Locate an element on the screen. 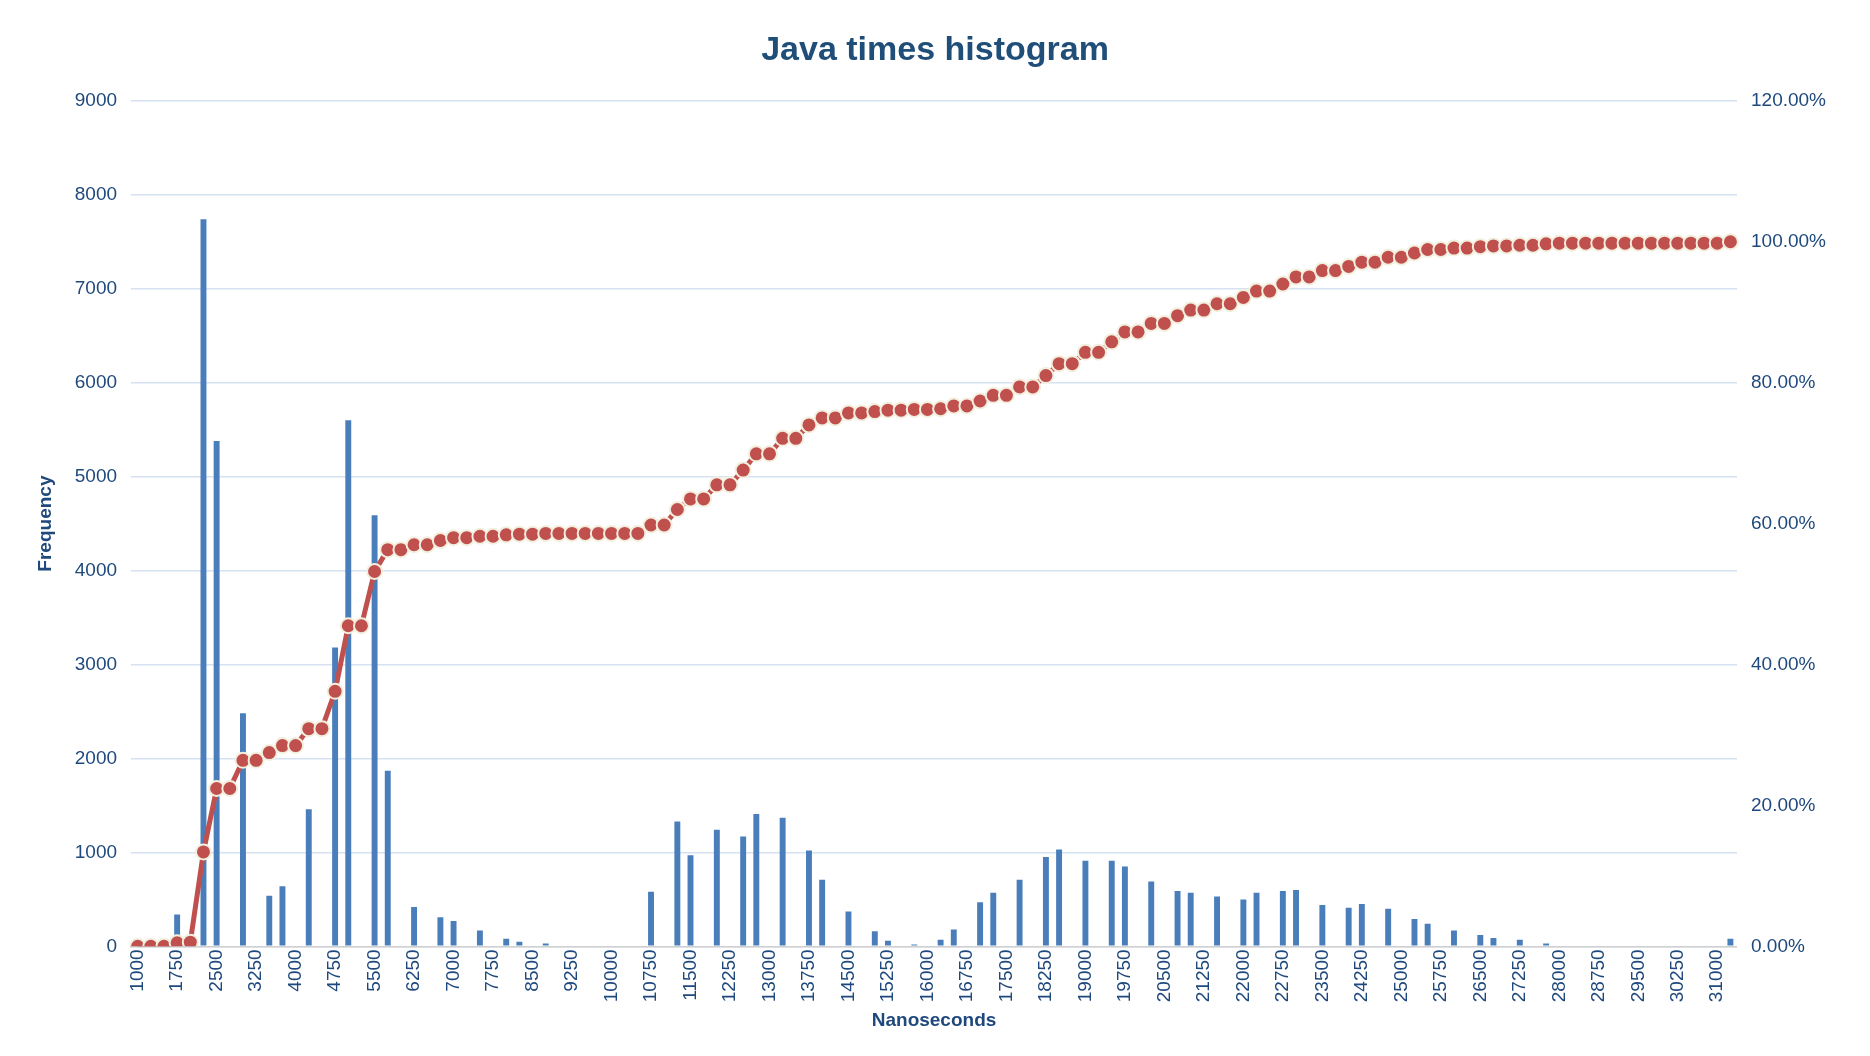 The width and height of the screenshot is (1870, 1056). y2-tick-label: 20.00% is located at coordinates (1783, 804).